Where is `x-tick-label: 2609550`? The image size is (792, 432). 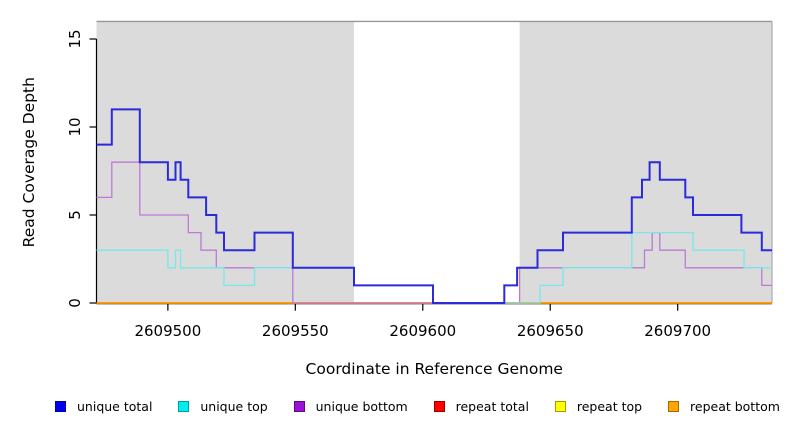
x-tick-label: 2609550 is located at coordinates (295, 331).